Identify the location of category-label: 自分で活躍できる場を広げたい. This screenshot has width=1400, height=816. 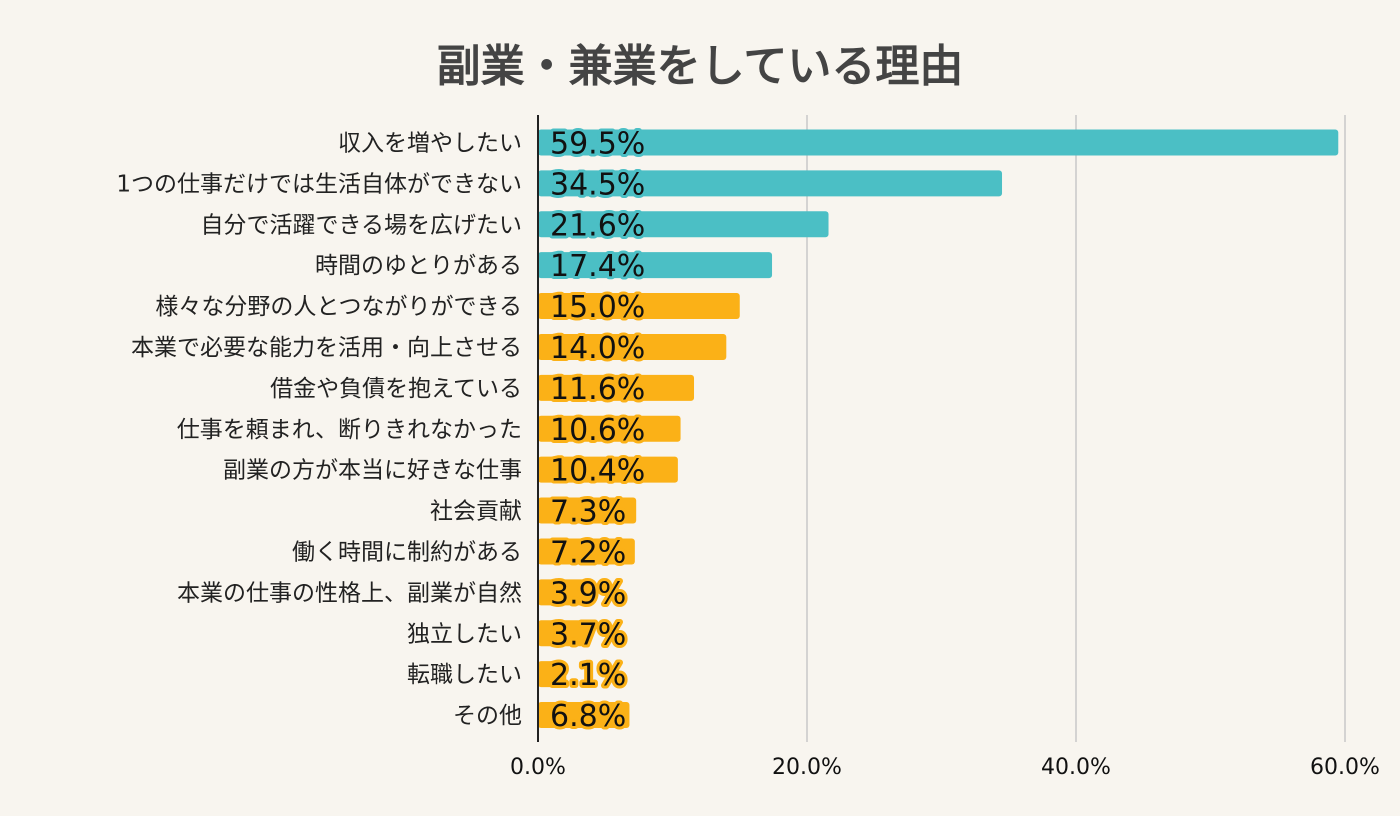
(361, 225).